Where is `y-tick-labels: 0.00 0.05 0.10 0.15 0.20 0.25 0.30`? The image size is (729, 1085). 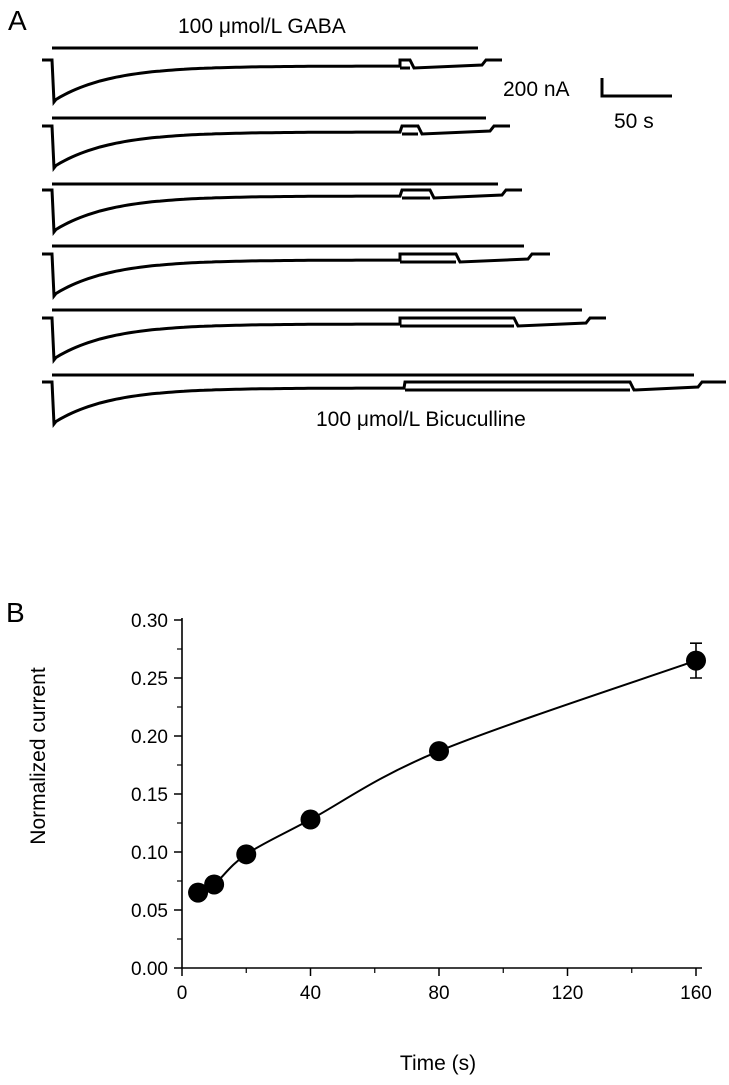 y-tick-labels: 0.00 0.05 0.10 0.15 0.20 0.25 0.30 is located at coordinates (149, 795).